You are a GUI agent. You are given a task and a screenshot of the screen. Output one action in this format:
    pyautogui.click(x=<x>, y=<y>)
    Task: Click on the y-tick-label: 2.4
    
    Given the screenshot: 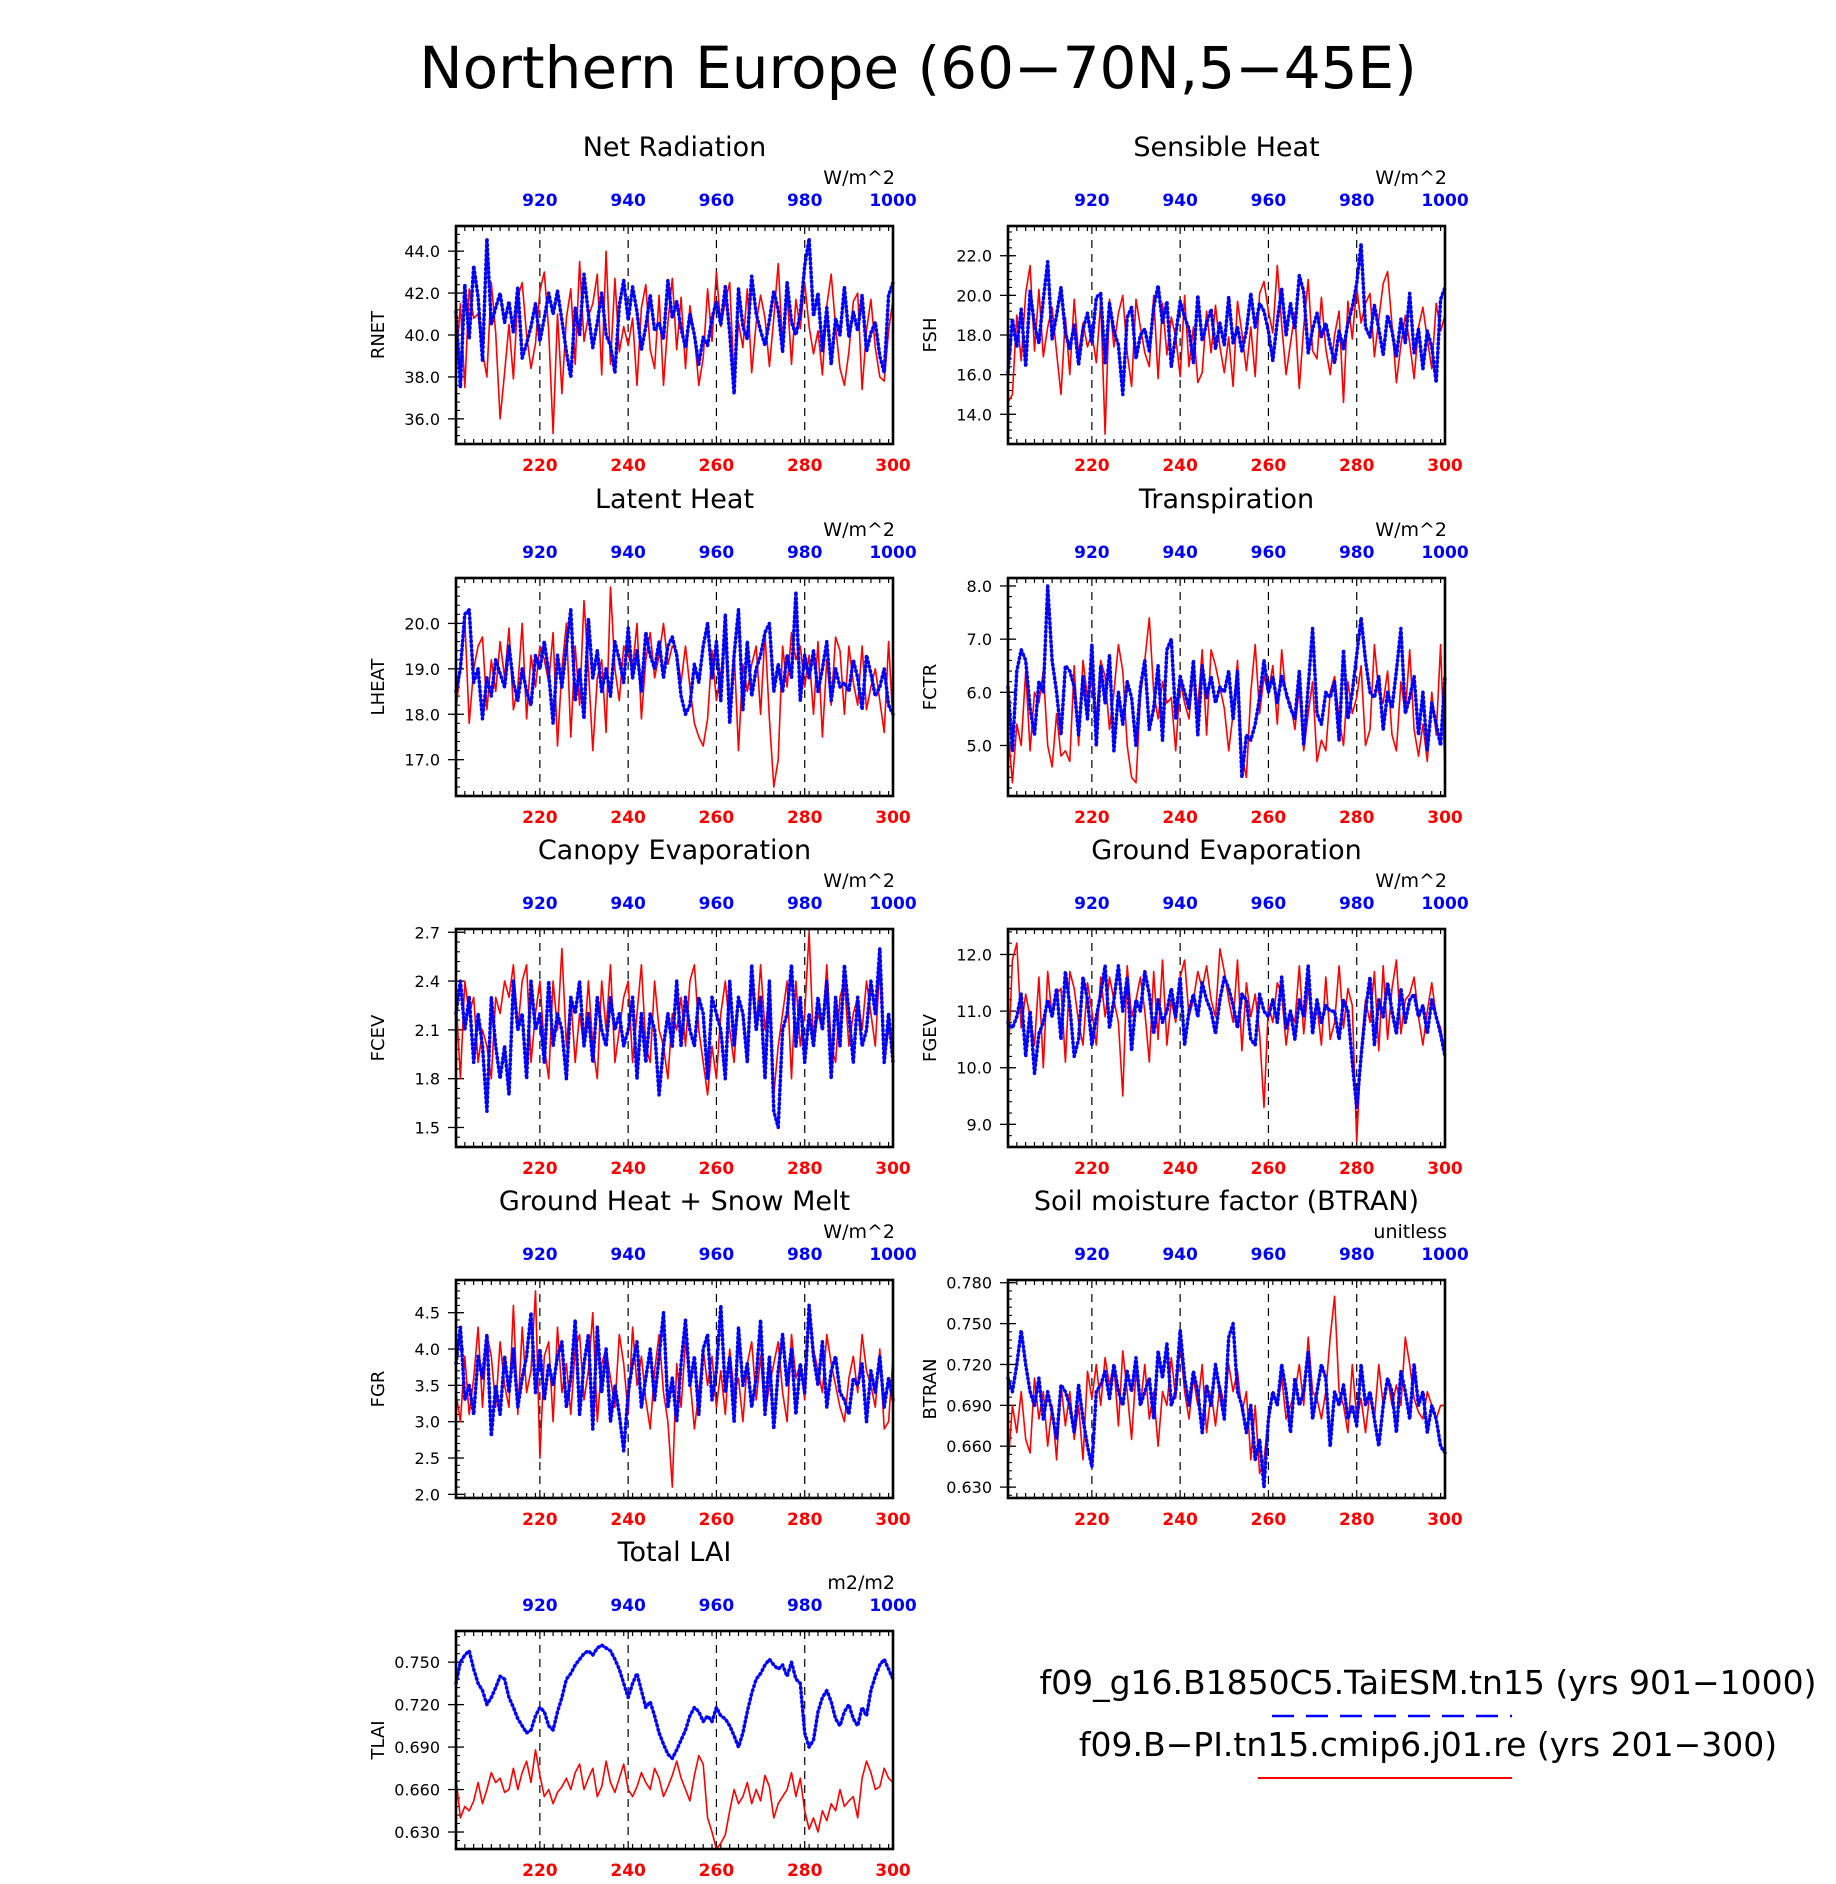 What is the action you would take?
    pyautogui.click(x=427, y=981)
    